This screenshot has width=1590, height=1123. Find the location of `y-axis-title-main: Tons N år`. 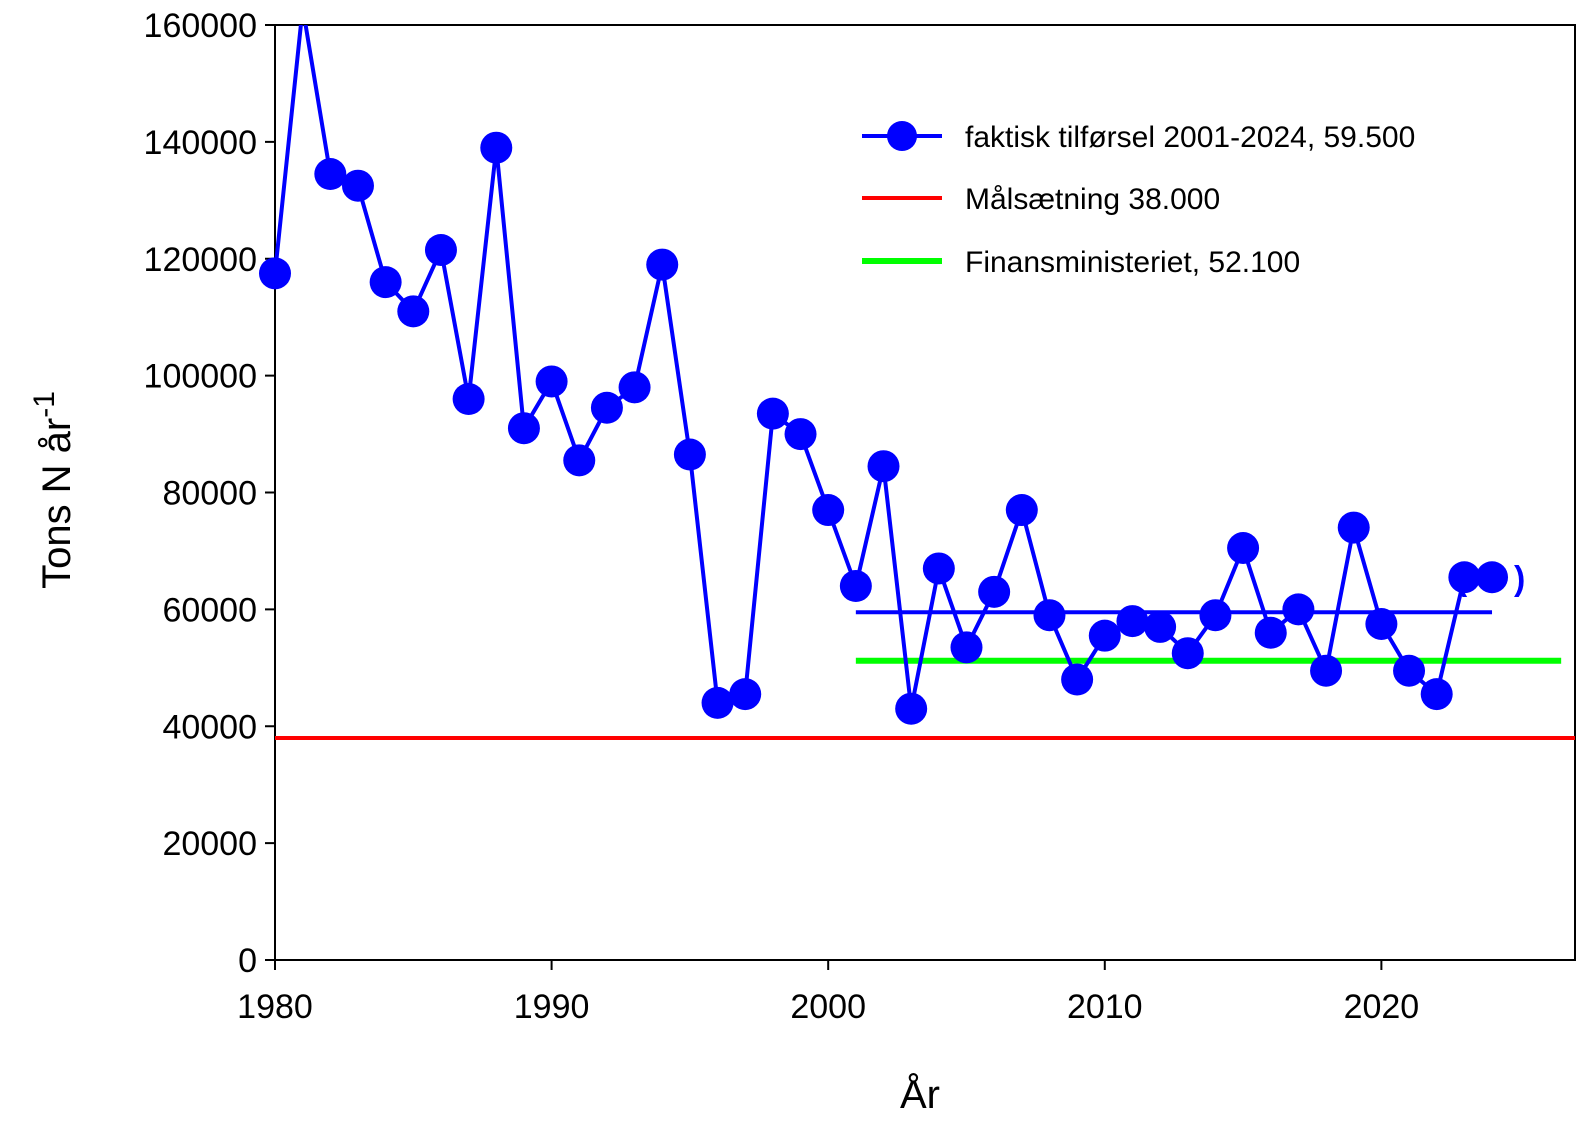

y-axis-title-main: Tons N år is located at coordinates (57, 503).